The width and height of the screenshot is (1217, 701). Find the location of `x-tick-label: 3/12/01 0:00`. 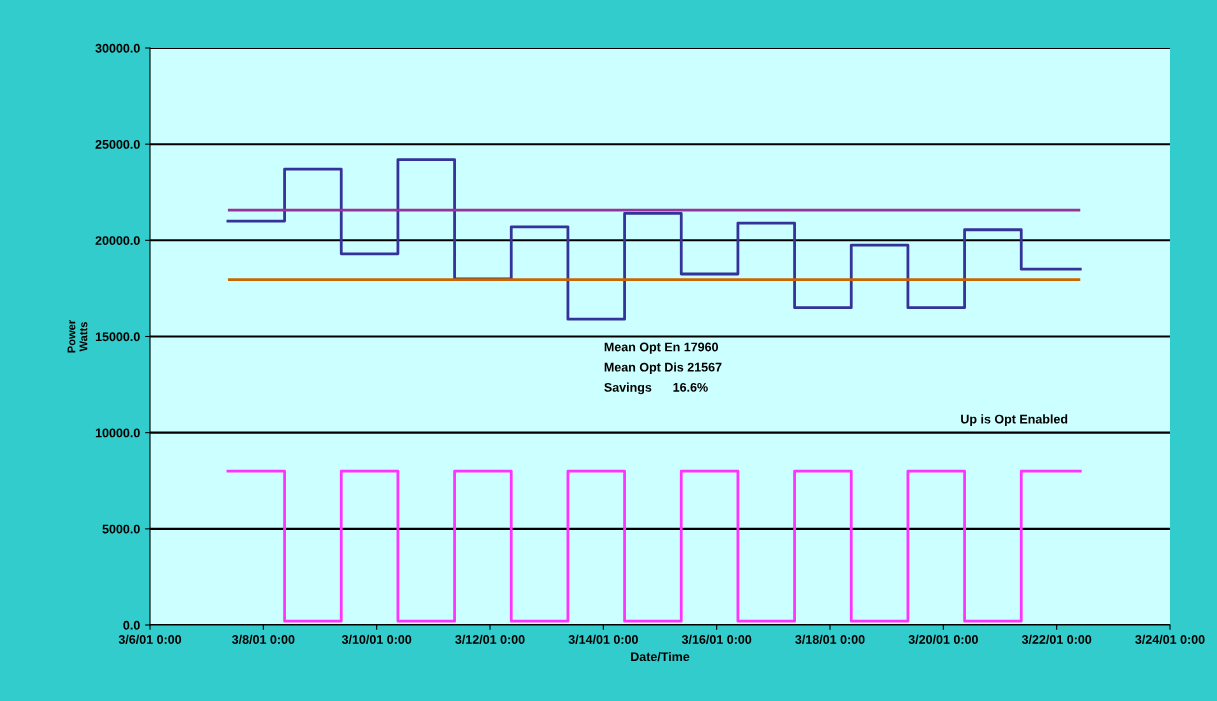

x-tick-label: 3/12/01 0:00 is located at coordinates (490, 639).